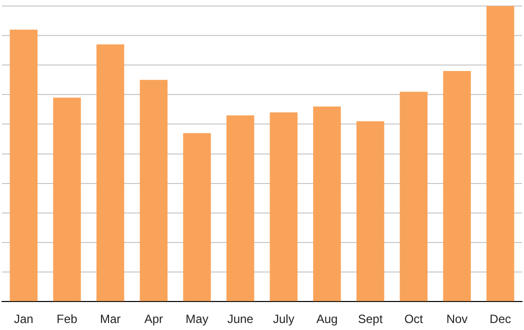 The height and width of the screenshot is (330, 524). I want to click on x-tick-label: May, so click(197, 319).